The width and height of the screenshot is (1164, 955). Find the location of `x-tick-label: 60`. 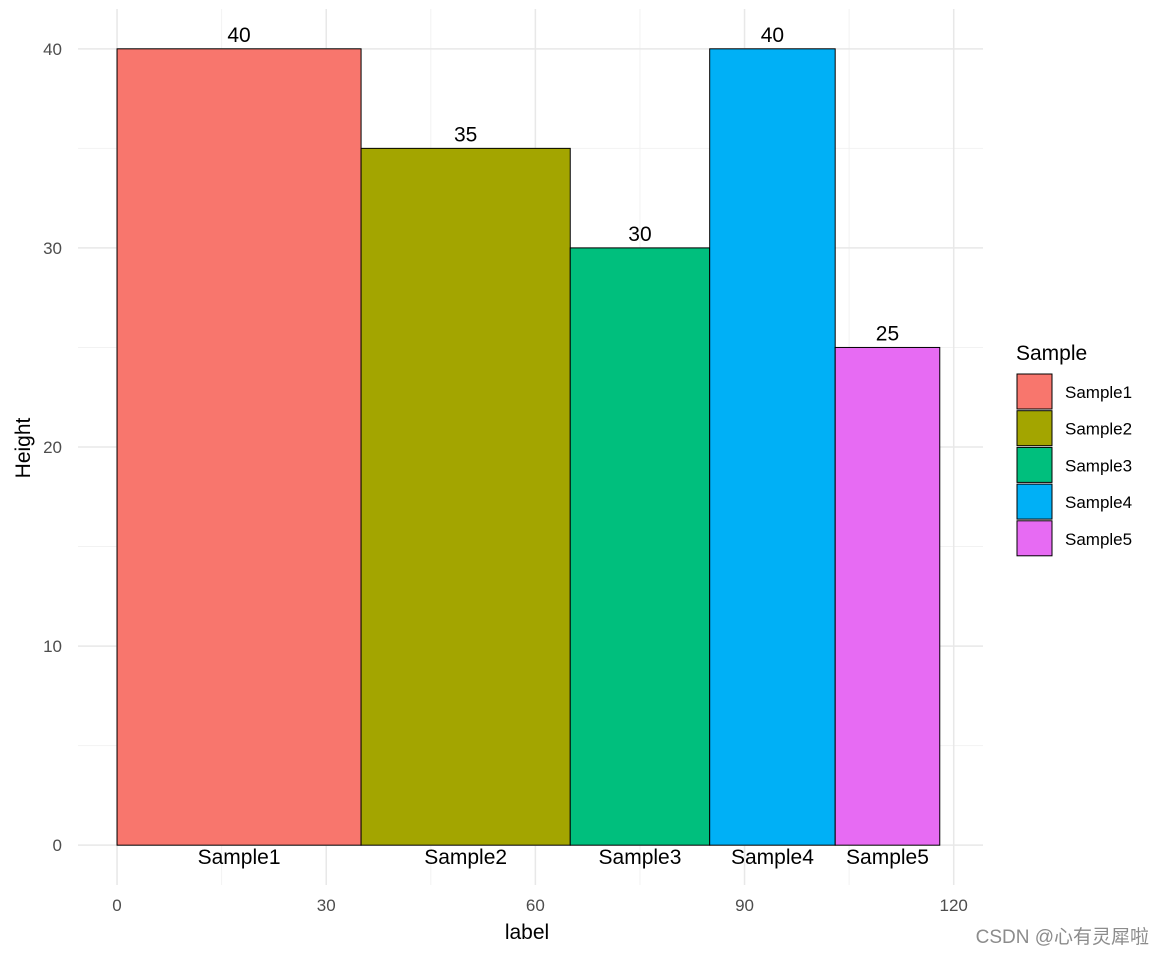

x-tick-label: 60 is located at coordinates (535, 905).